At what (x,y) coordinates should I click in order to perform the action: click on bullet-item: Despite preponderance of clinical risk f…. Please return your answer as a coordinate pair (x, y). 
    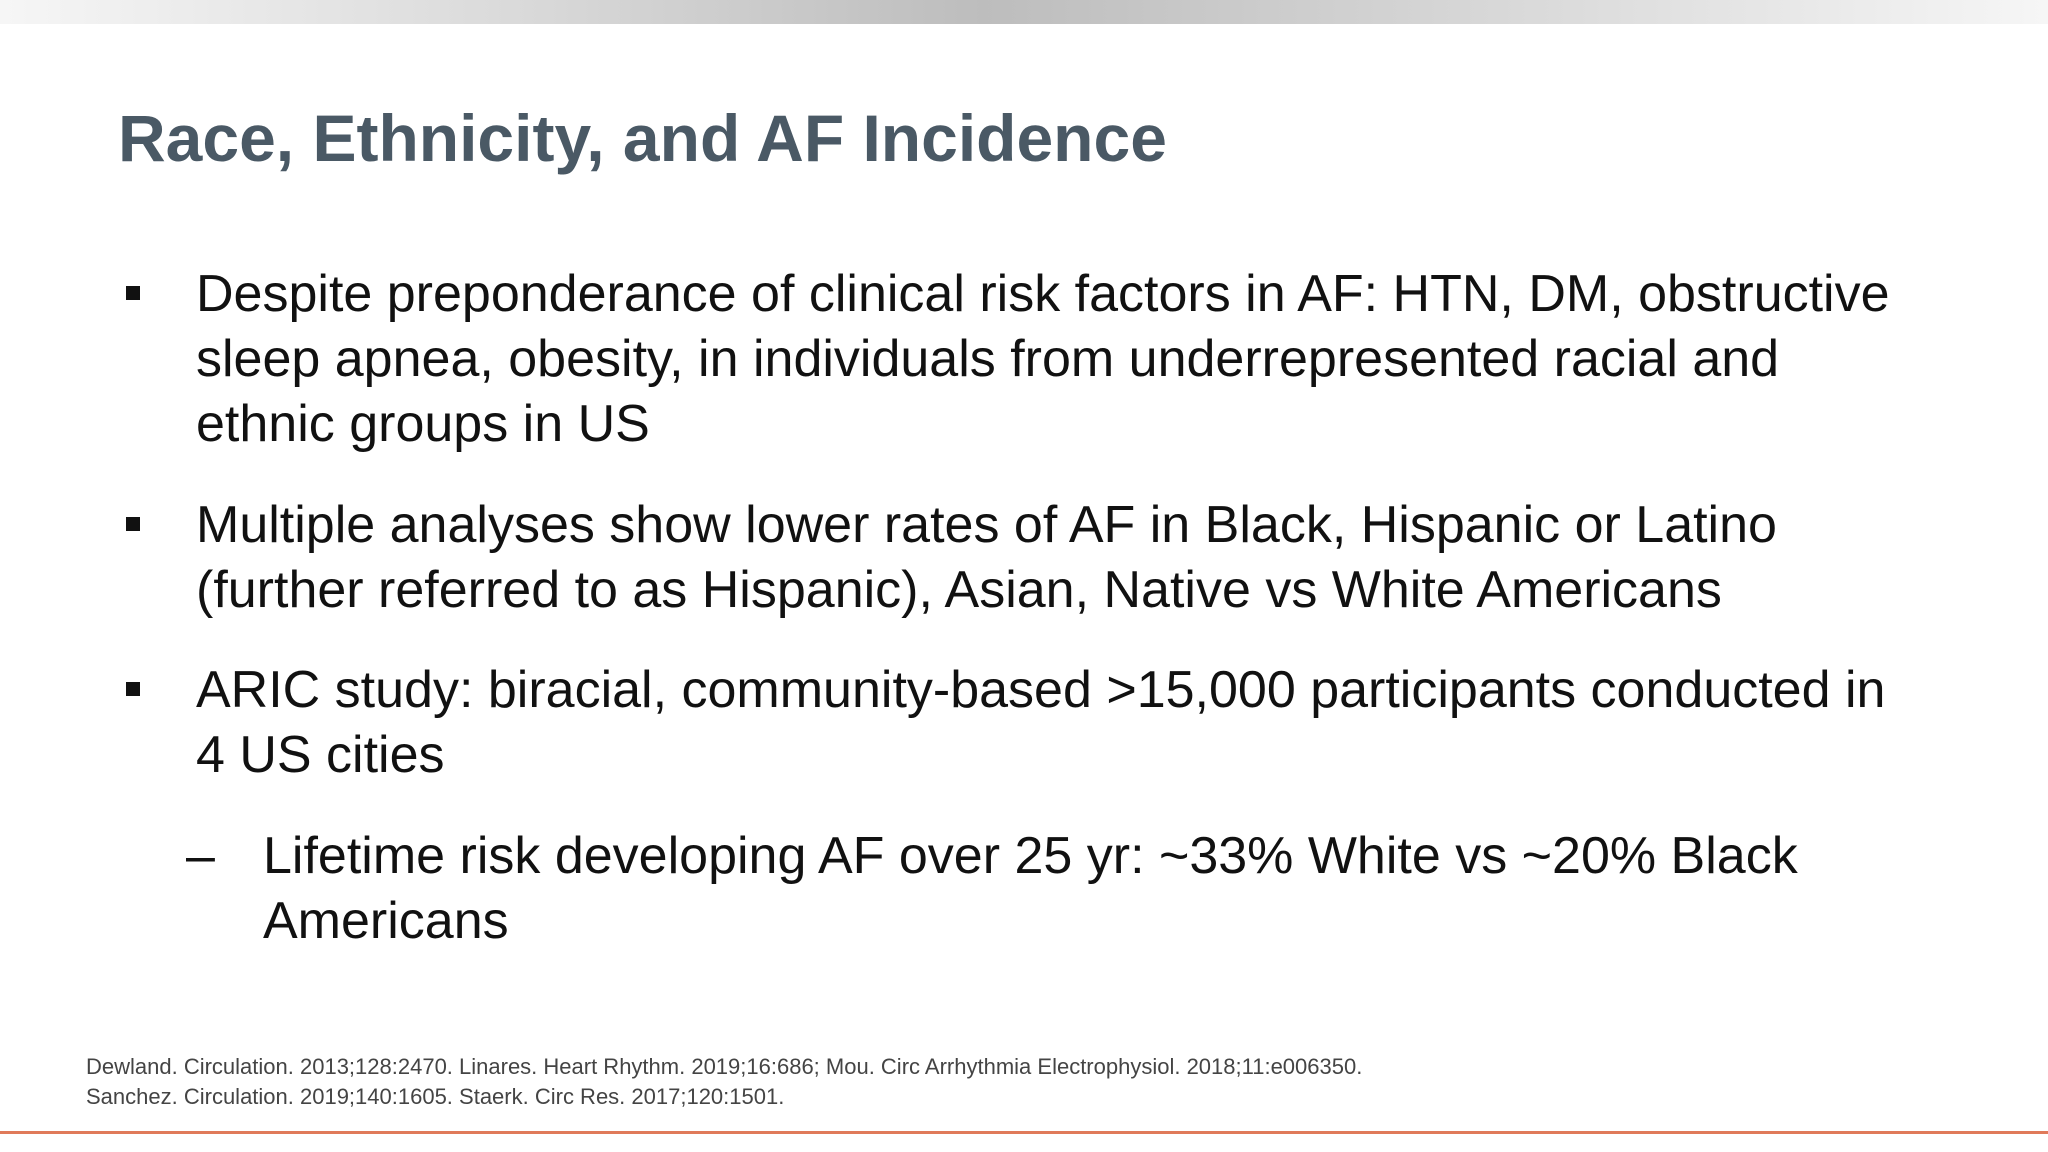
    Looking at the image, I should click on (1021, 359).